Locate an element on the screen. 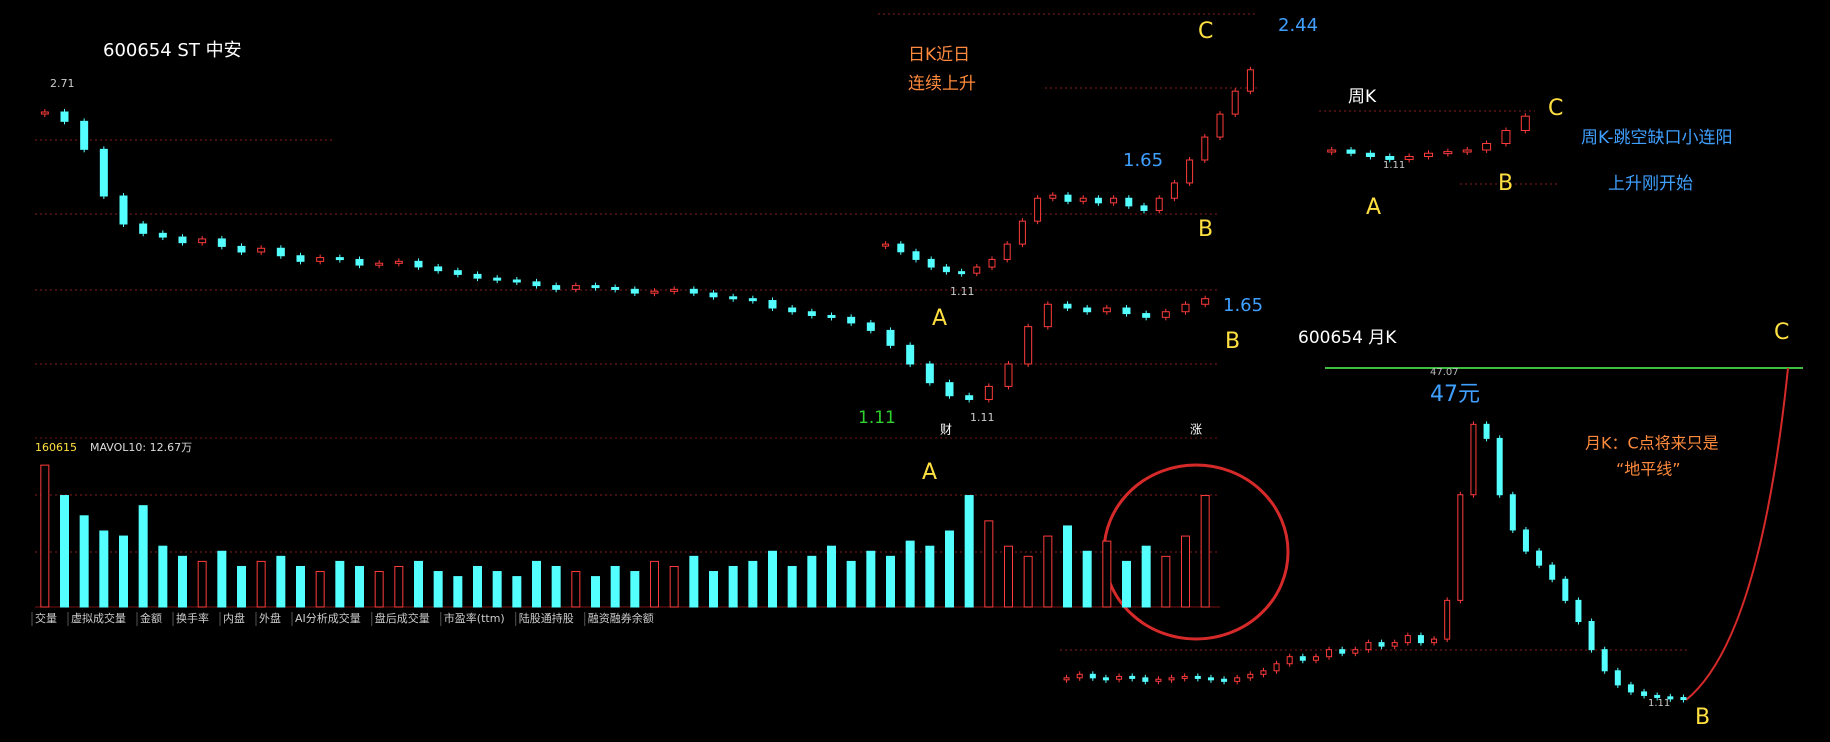  tab: 交量 is located at coordinates (46, 618).